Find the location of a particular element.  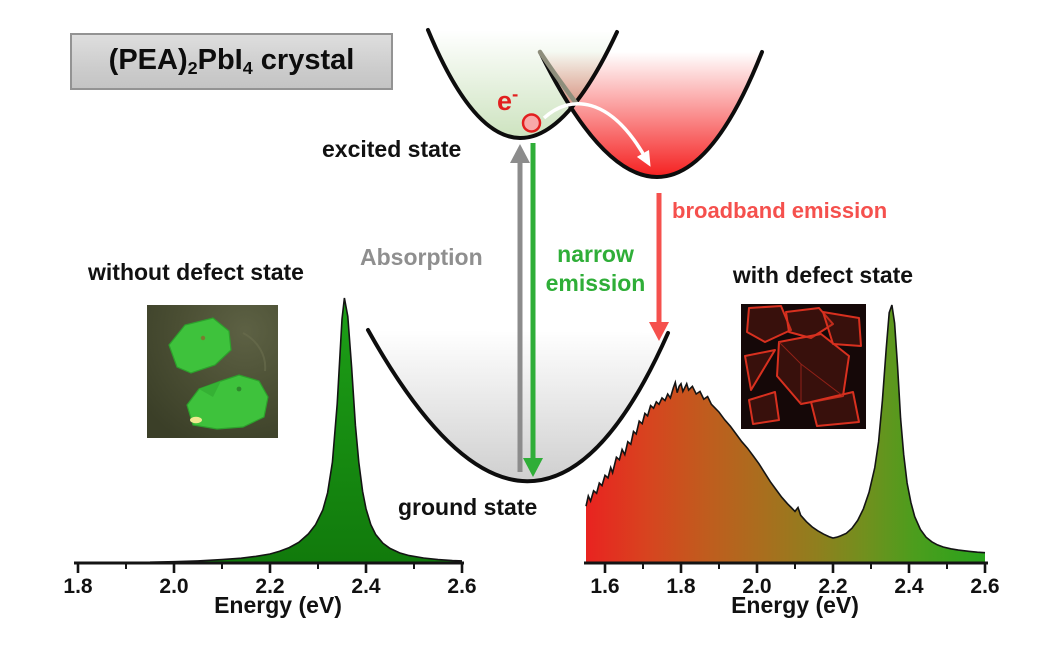

without-defect-crystal-photo is located at coordinates (212, 374).